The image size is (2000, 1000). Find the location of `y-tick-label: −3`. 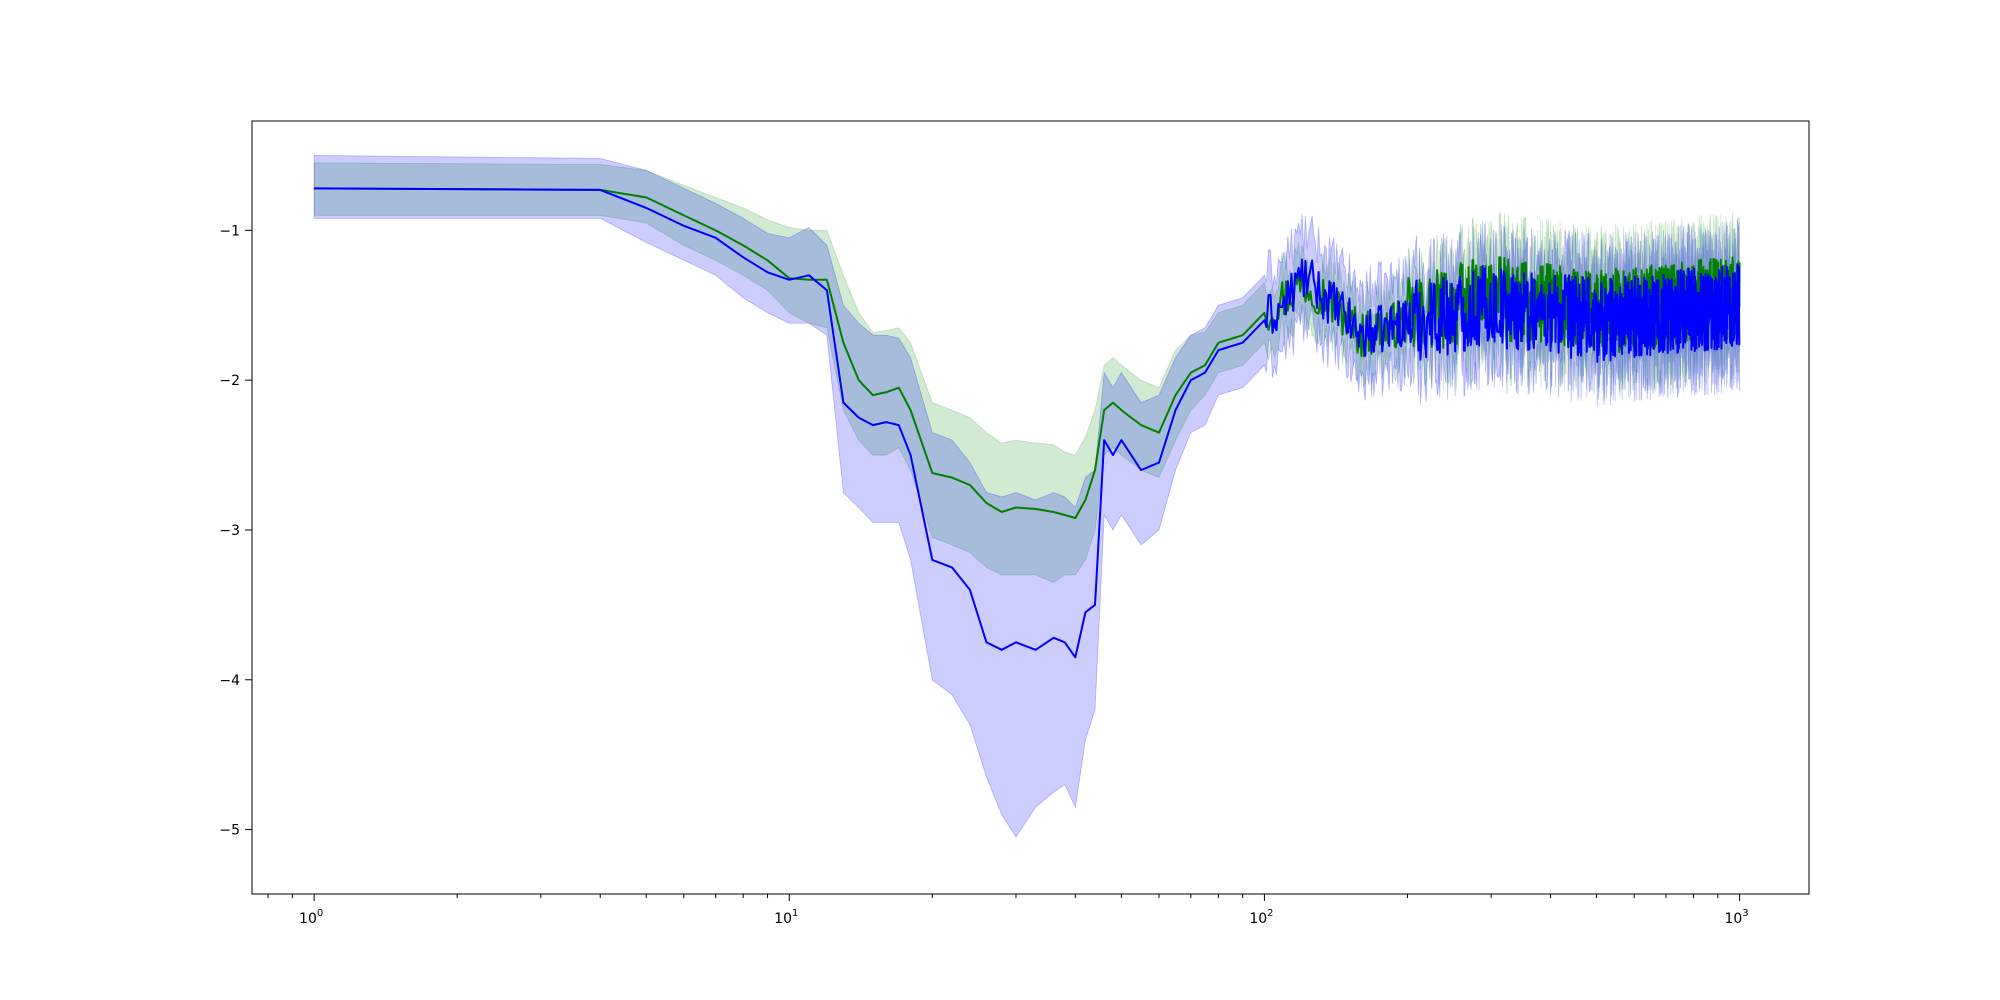

y-tick-label: −3 is located at coordinates (229, 531).